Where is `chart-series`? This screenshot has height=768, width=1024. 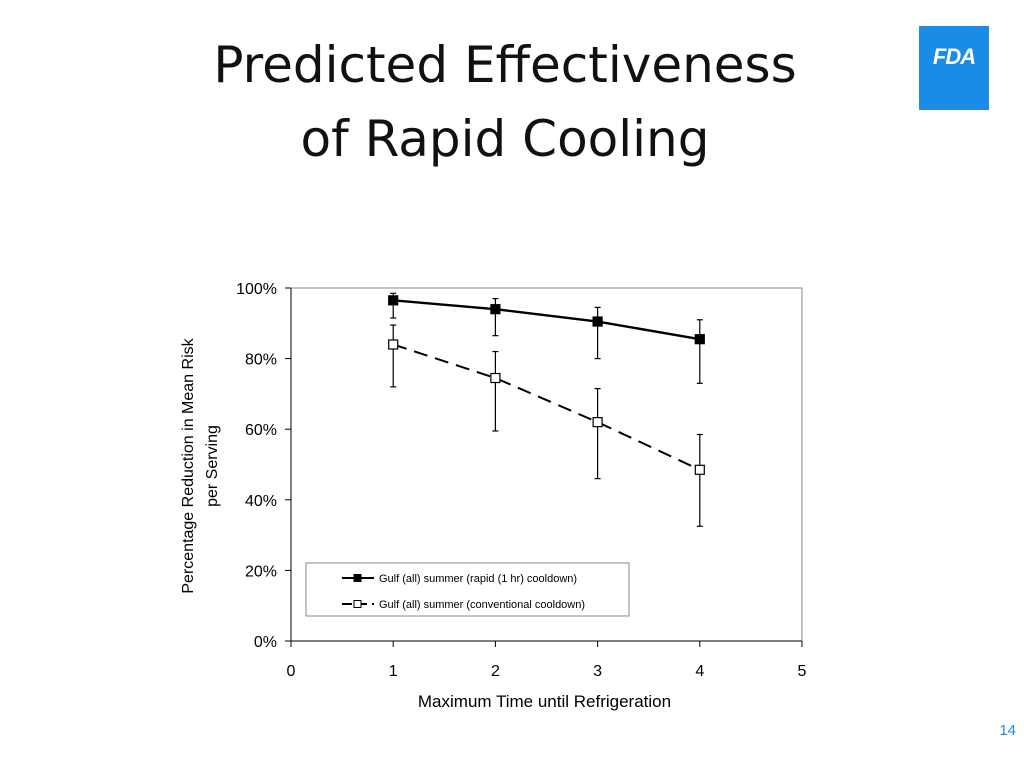 chart-series is located at coordinates (546, 409).